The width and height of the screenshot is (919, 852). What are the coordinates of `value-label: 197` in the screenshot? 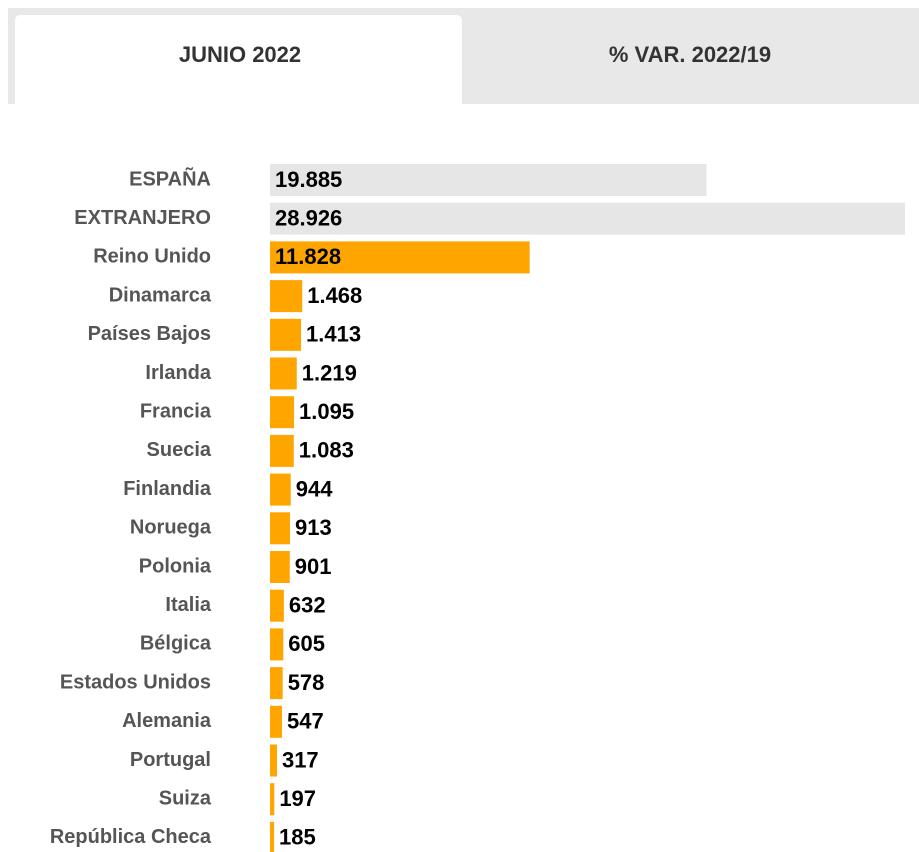 It's located at (297, 798).